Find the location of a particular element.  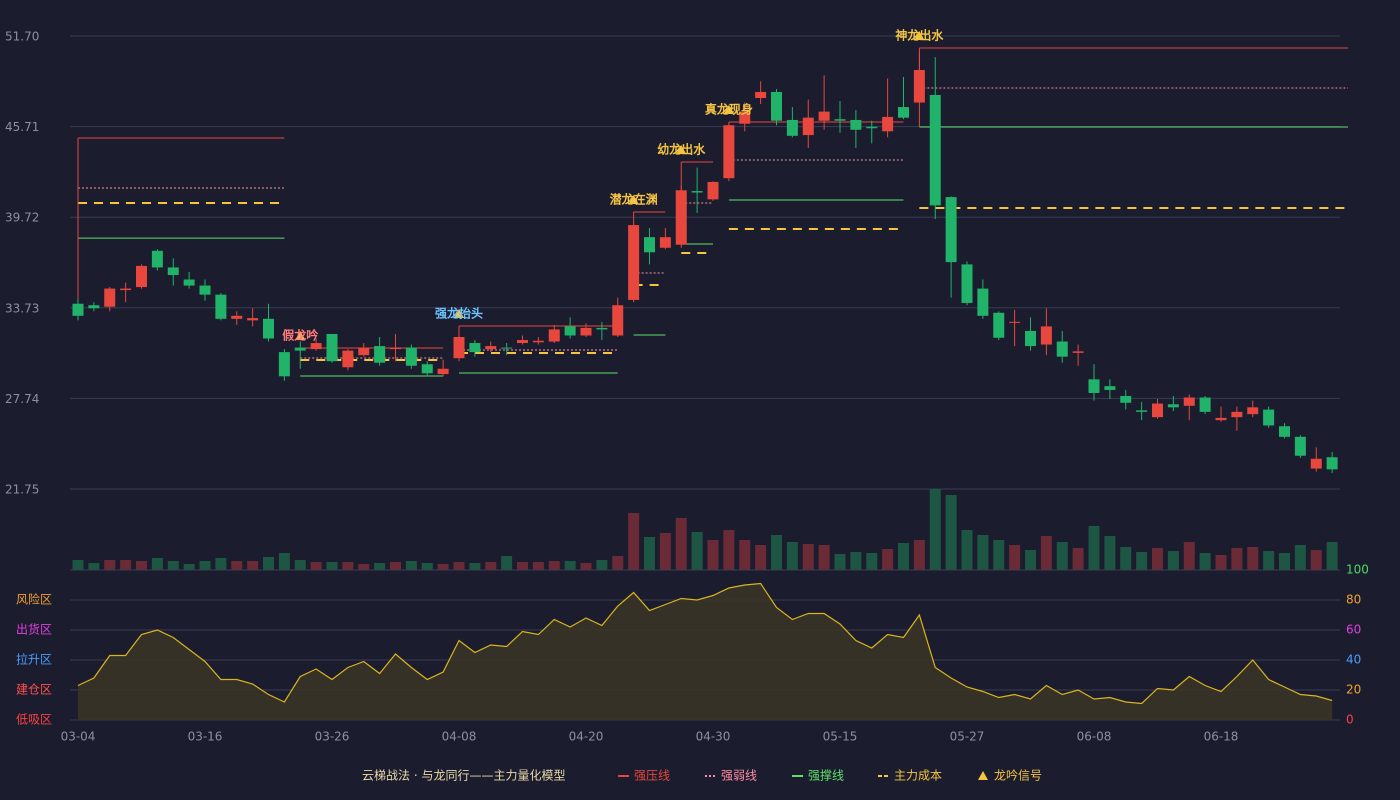

x-tick-label: 05-15 is located at coordinates (840, 737).